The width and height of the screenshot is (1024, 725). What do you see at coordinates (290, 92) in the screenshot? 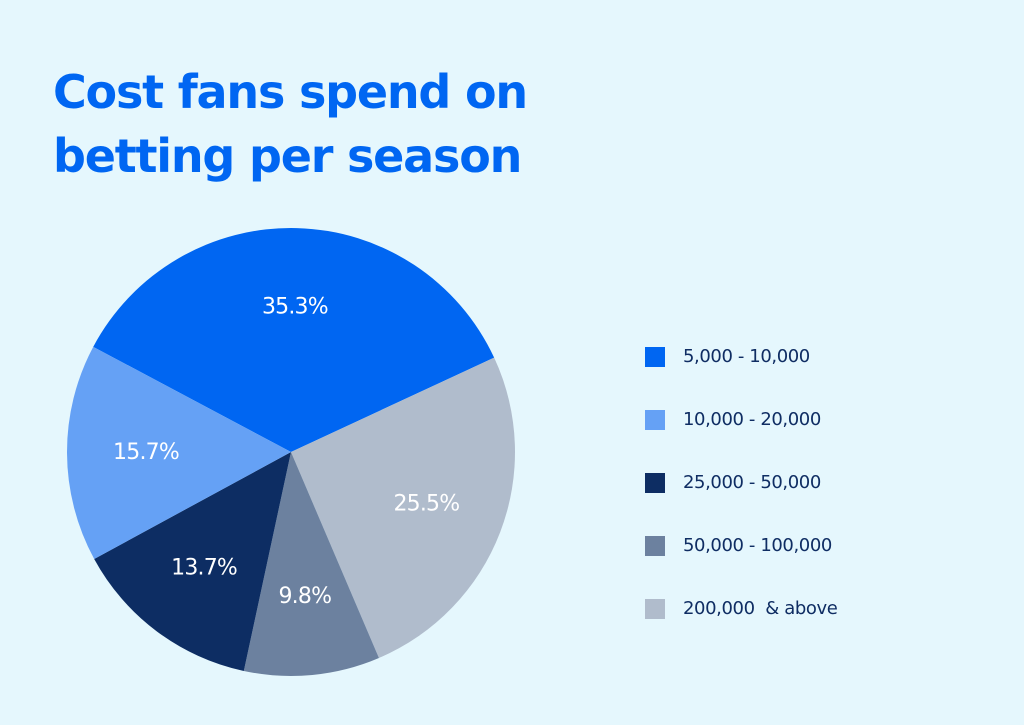
I see `chart-title-line-1: Cost fans spend on` at bounding box center [290, 92].